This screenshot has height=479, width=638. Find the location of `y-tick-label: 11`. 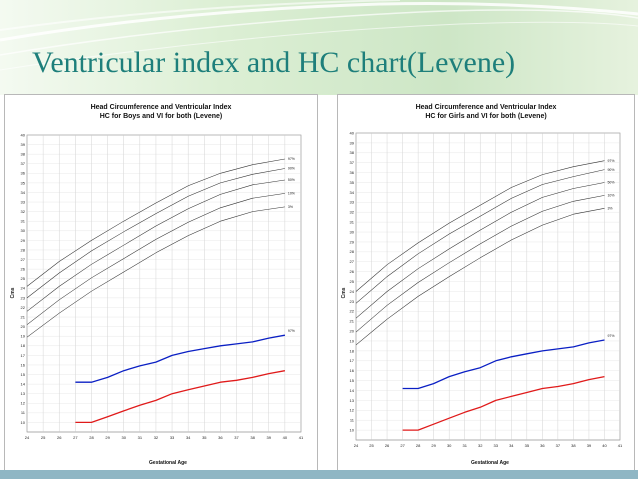

y-tick-label: 11 is located at coordinates (352, 420).